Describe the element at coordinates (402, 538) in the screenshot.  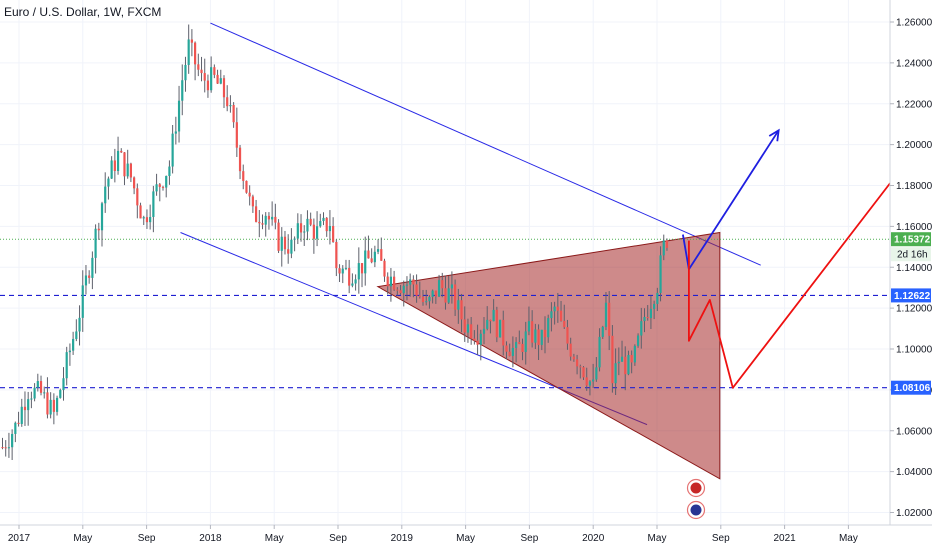
I see `x-tick-label: 2019` at that location.